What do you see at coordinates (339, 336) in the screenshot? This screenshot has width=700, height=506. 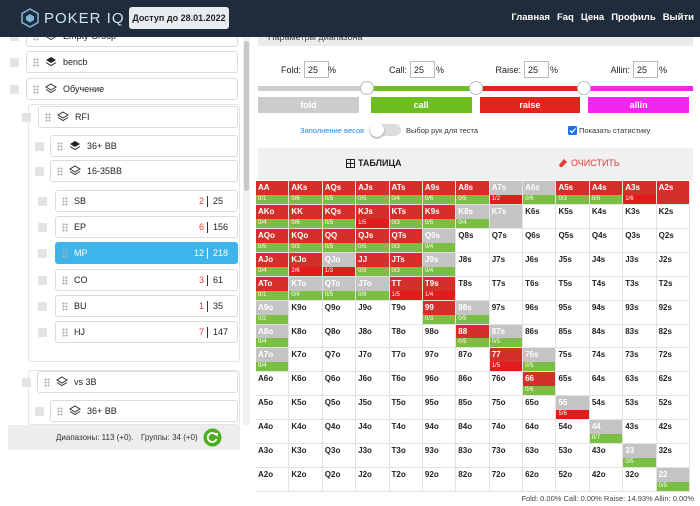 I see `hand-cell: Q8o` at bounding box center [339, 336].